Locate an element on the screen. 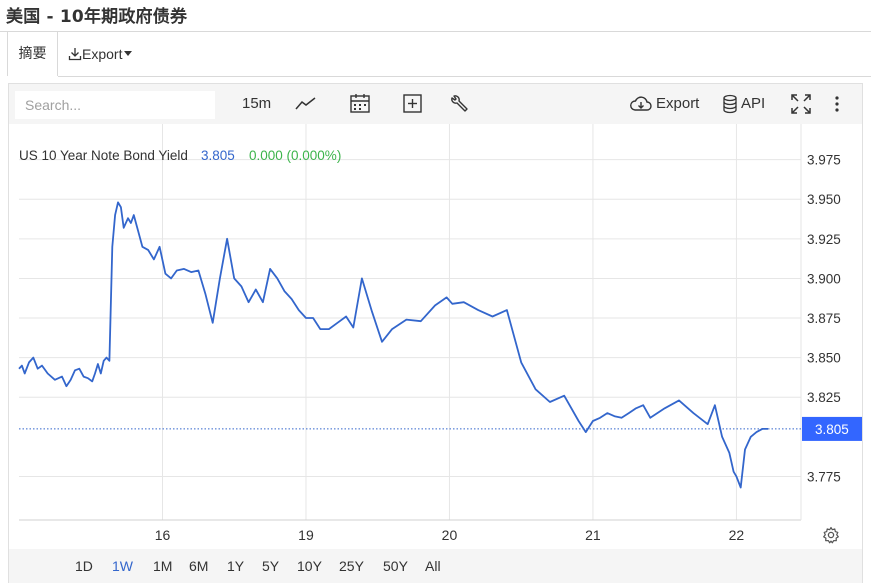  download-icon is located at coordinates (75, 54).